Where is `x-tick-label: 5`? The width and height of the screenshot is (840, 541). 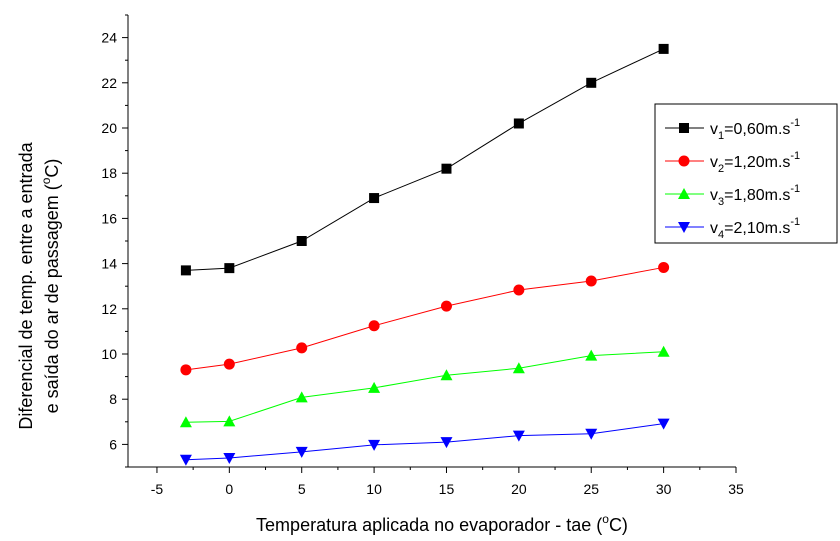
x-tick-label: 5 is located at coordinates (302, 489).